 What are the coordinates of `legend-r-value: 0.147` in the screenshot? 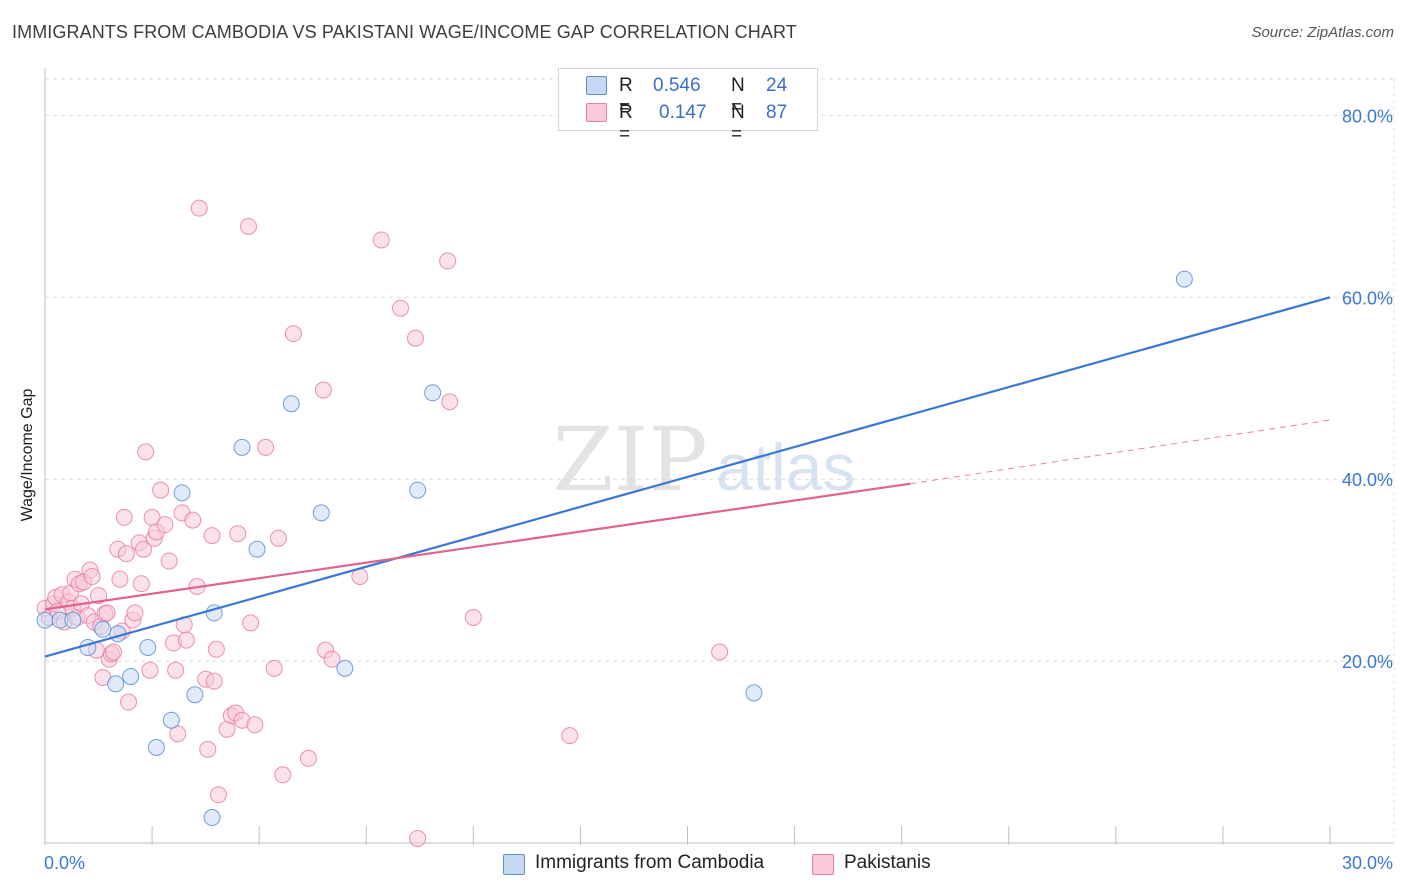 It's located at (683, 112).